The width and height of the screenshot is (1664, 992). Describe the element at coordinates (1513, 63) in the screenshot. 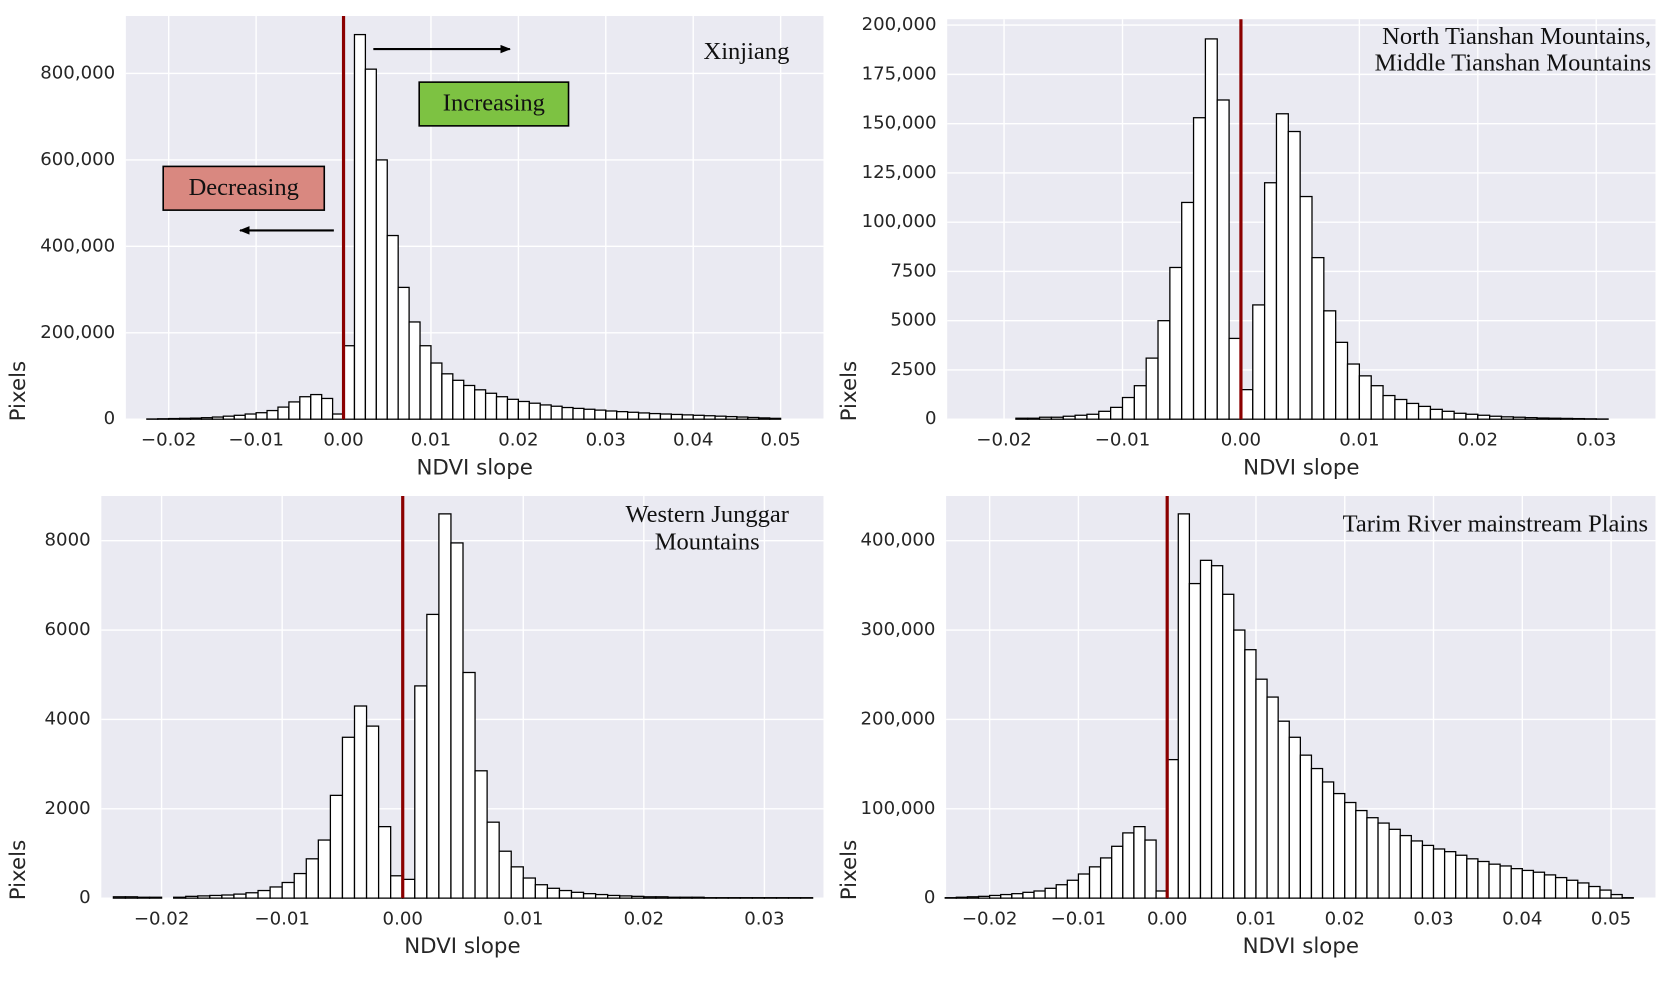

I see `panel-title: Middle Tianshan Mountains` at that location.